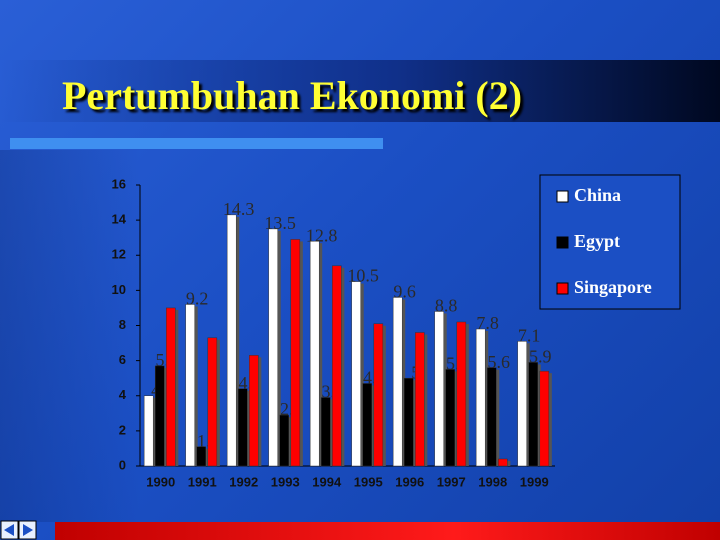 This screenshot has height=540, width=720. What do you see at coordinates (613, 287) in the screenshot?
I see `legend-label: Singapore` at bounding box center [613, 287].